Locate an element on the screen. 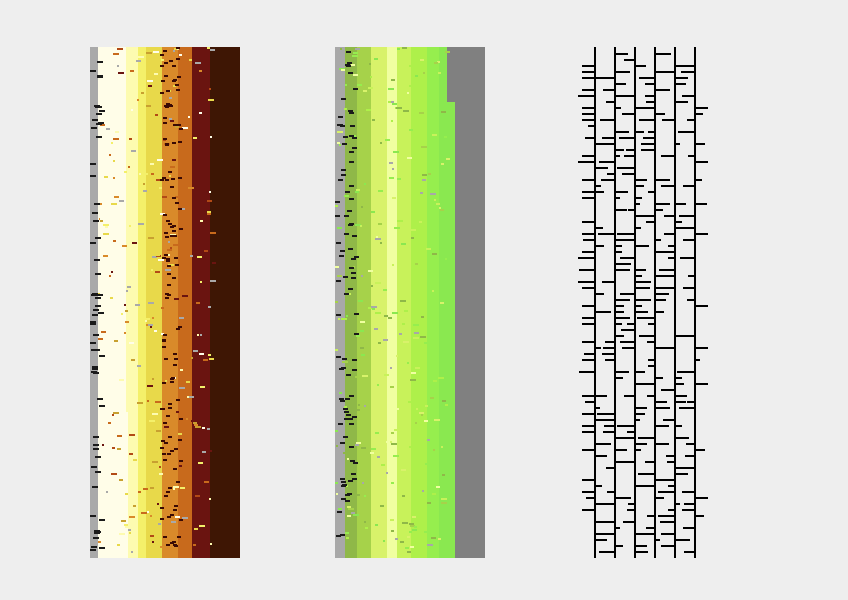  green-edge is located at coordinates (451, 330).